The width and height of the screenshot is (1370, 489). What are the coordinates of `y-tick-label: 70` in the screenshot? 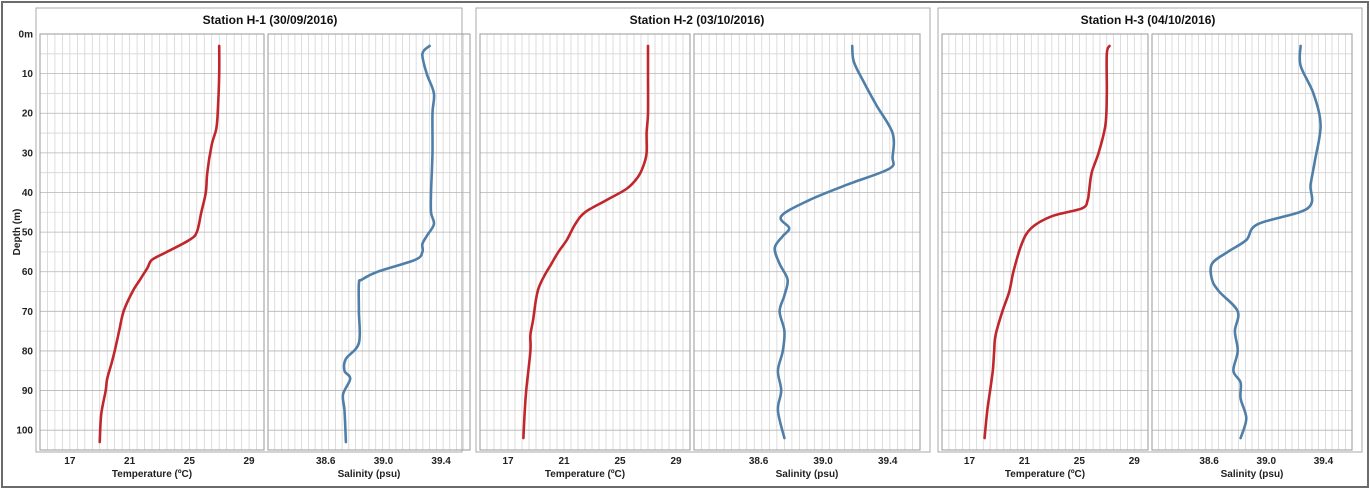 It's located at (28, 312).